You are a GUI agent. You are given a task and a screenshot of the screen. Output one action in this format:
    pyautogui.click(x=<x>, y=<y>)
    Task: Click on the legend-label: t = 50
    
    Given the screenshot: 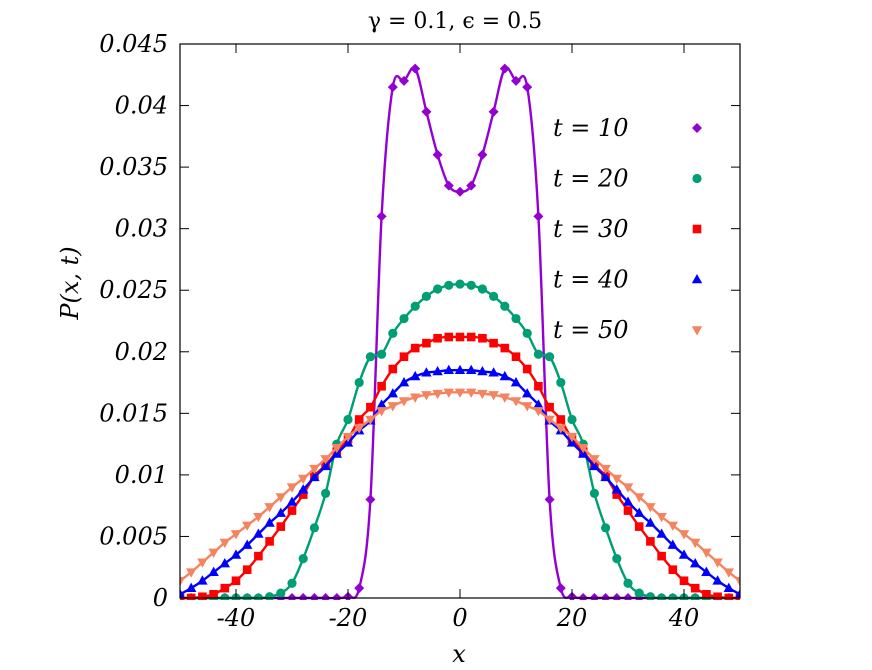 What is the action you would take?
    pyautogui.click(x=591, y=330)
    